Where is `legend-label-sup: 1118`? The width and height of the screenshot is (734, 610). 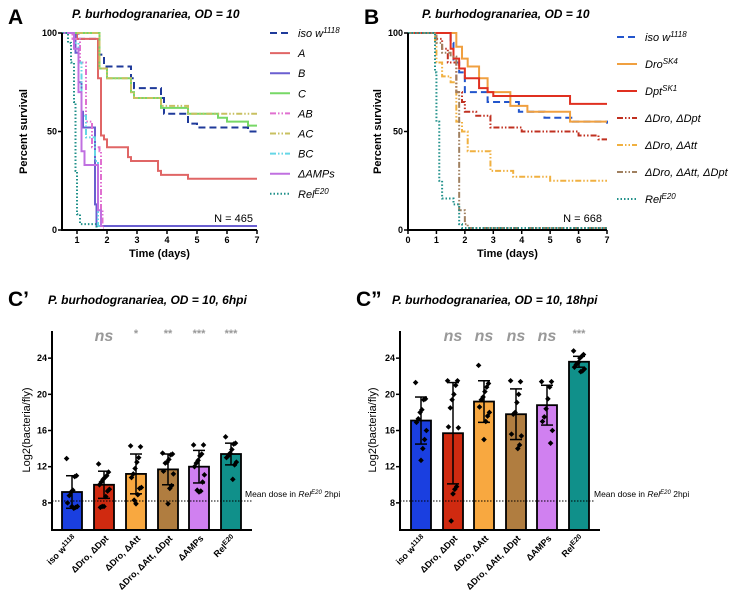 legend-label-sup: 1118 is located at coordinates (678, 34).